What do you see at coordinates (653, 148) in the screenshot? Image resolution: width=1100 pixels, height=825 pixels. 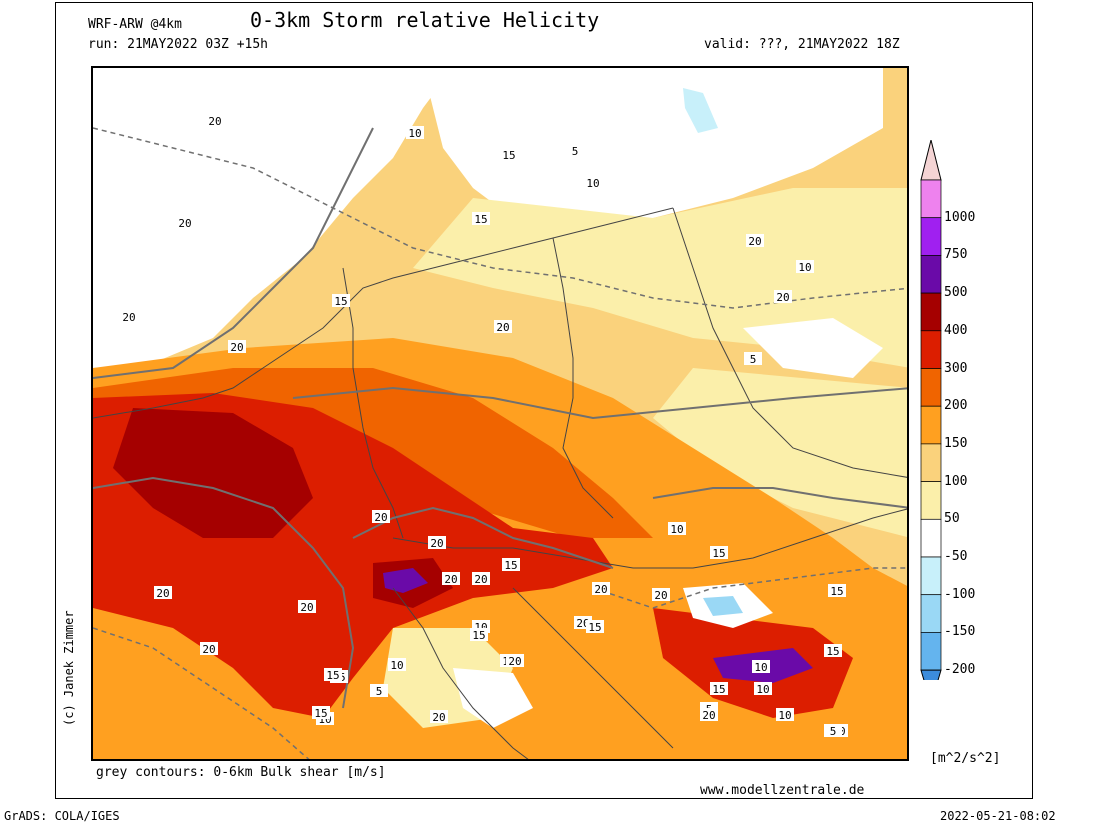 I see `low-helicity-area-north` at bounding box center [653, 148].